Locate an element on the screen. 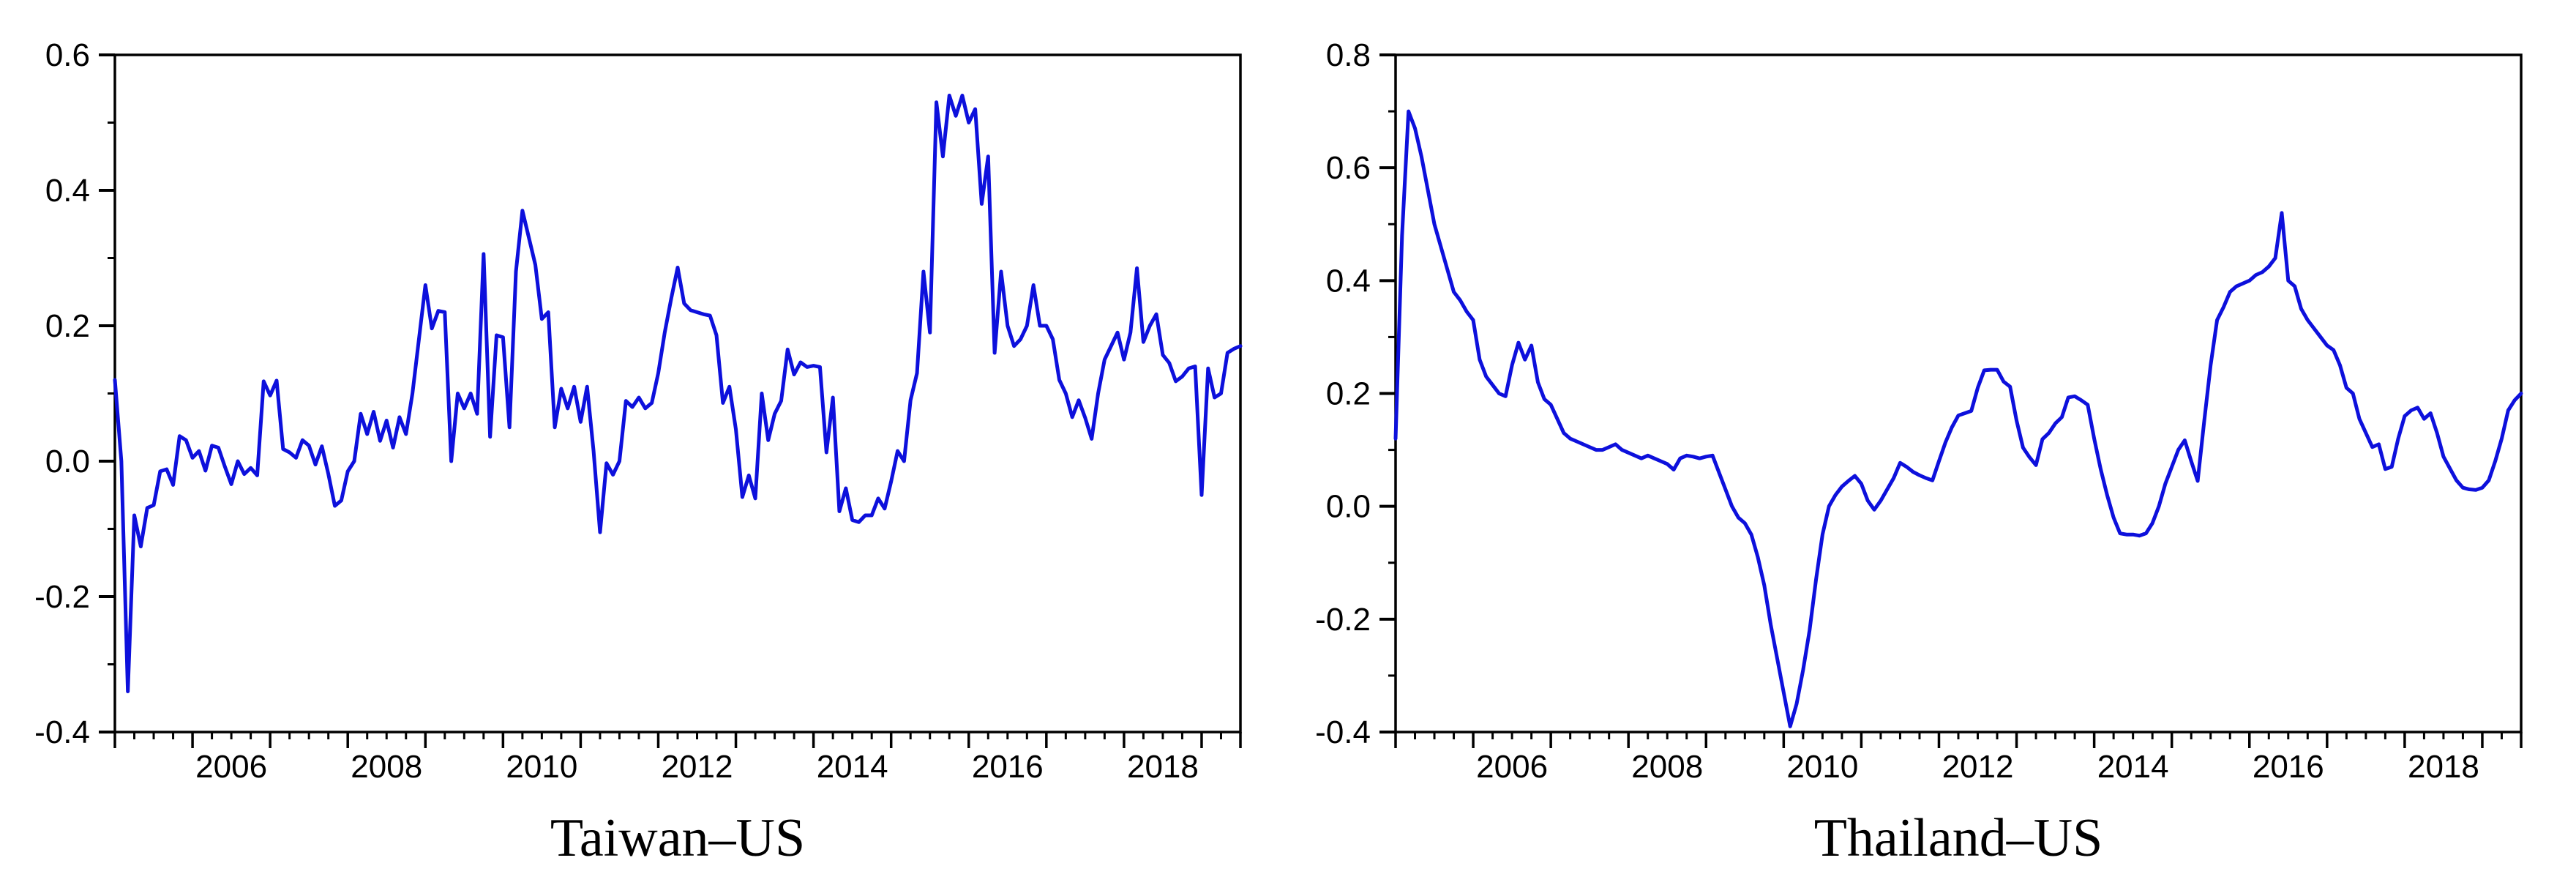 Image resolution: width=2576 pixels, height=896 pixels. chart-title-taiwan-us: Taiwan–US is located at coordinates (678, 838).